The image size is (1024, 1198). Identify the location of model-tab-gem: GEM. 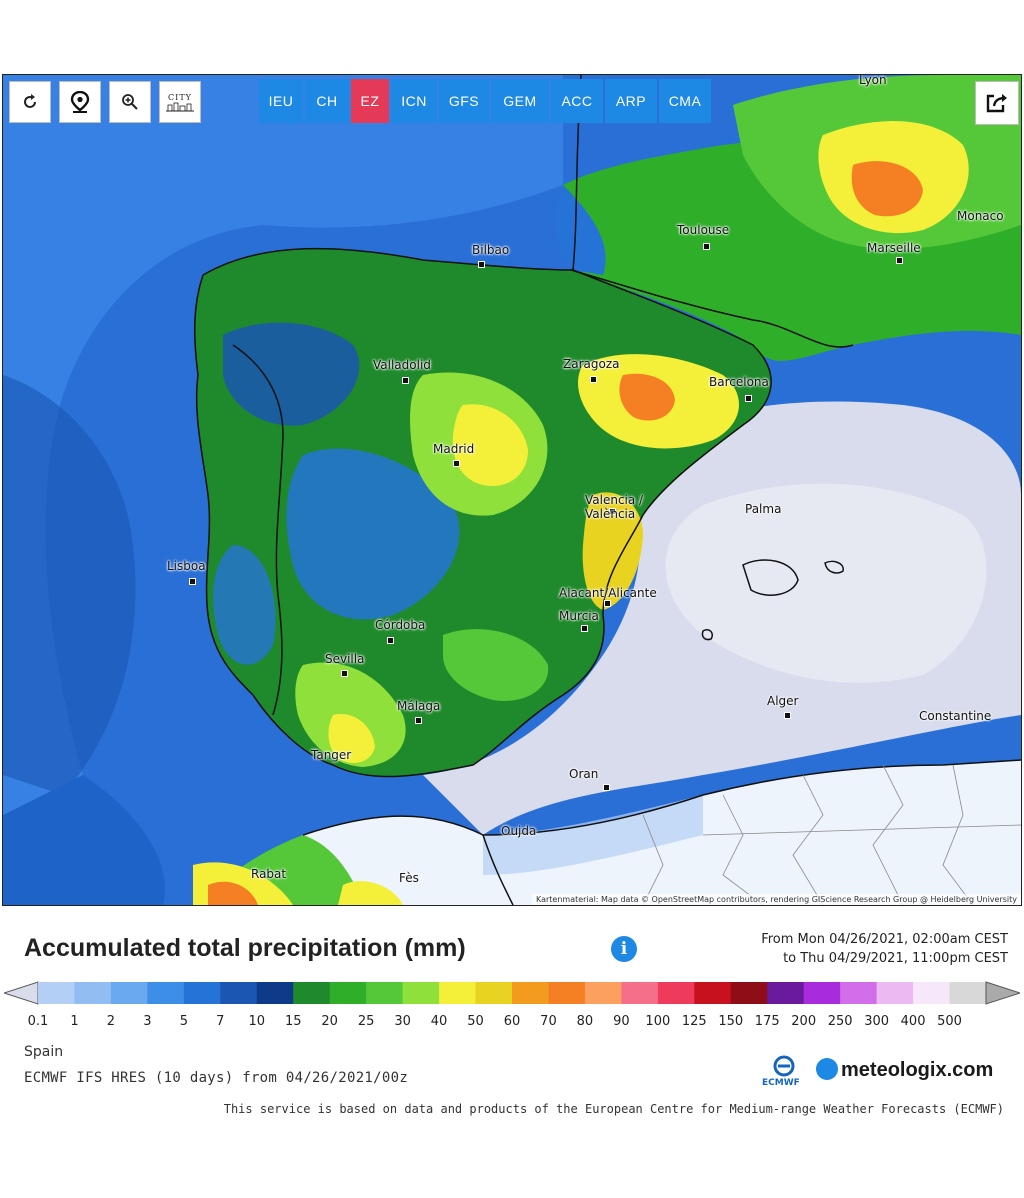
(520, 101).